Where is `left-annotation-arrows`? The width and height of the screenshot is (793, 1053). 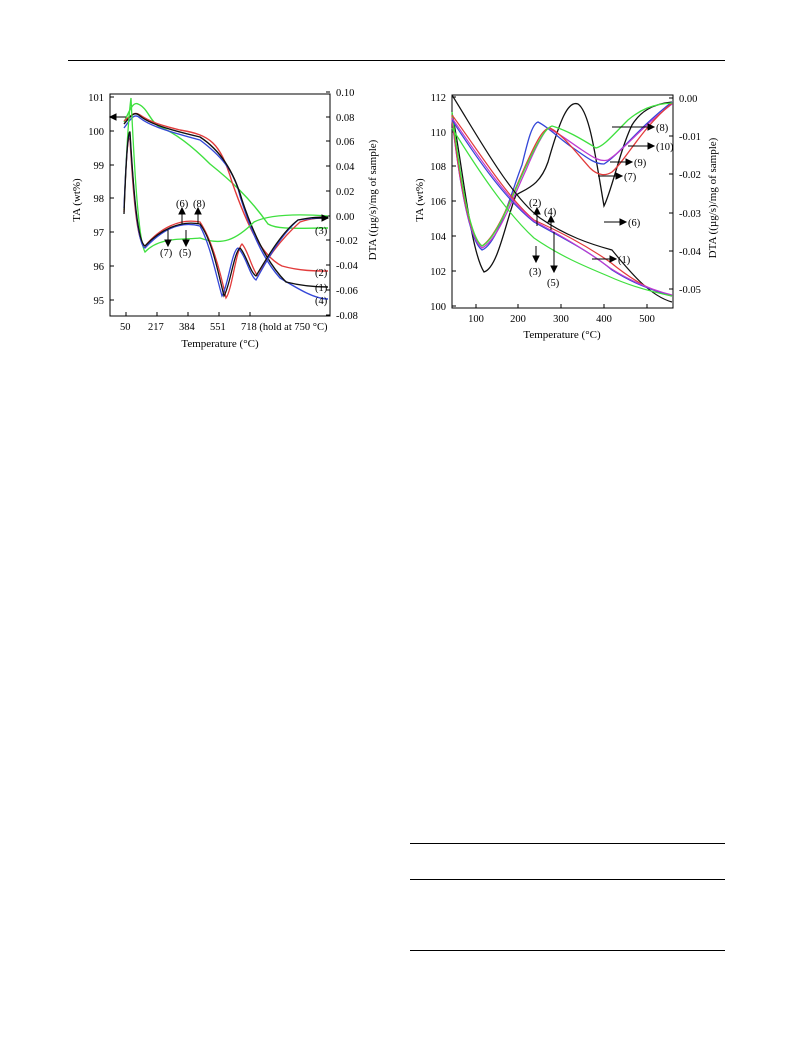
left-annotation-arrows is located at coordinates (219, 180).